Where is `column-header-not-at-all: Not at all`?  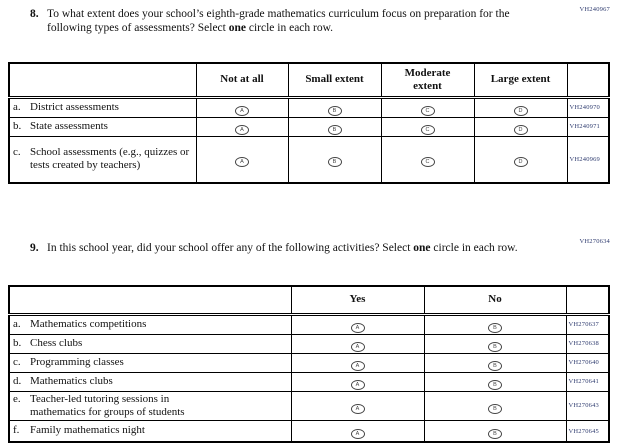
column-header-not-at-all: Not at all is located at coordinates (242, 80).